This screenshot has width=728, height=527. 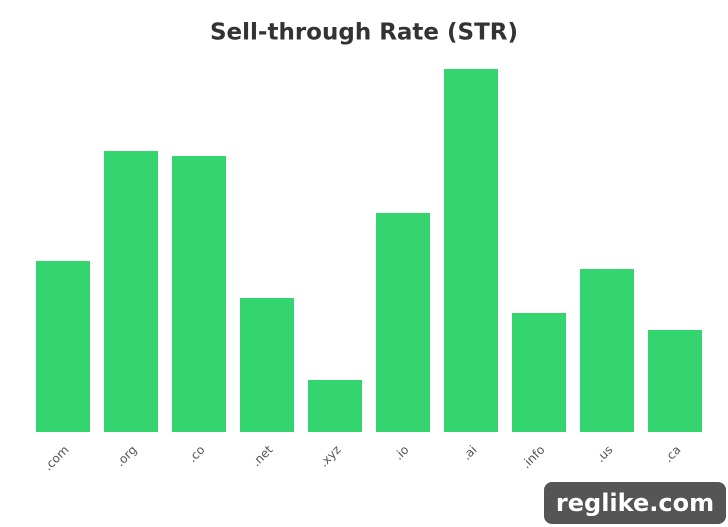 I want to click on watermark: reglike.com, so click(x=635, y=503).